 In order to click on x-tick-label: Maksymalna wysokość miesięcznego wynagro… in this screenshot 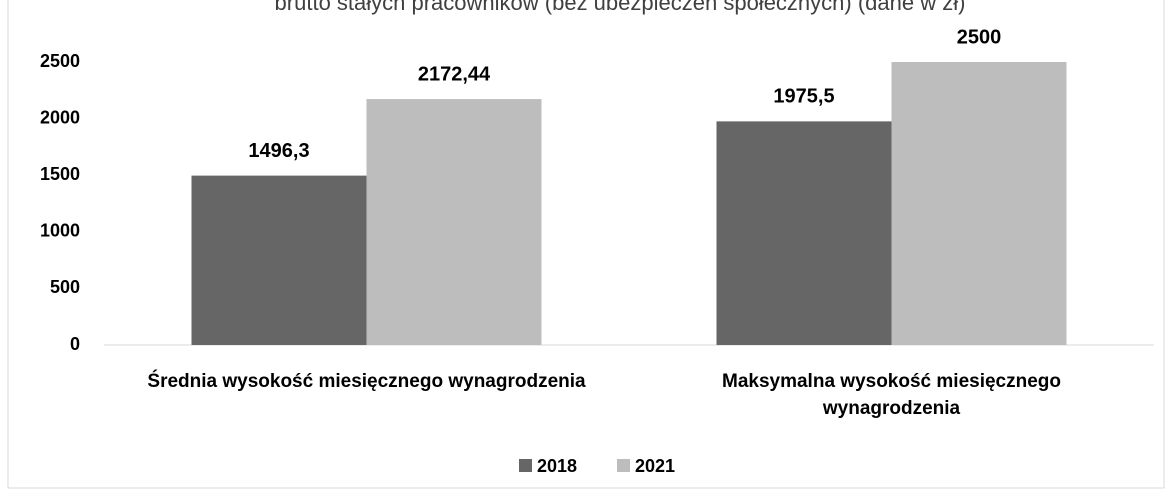, I will do `click(891, 395)`.